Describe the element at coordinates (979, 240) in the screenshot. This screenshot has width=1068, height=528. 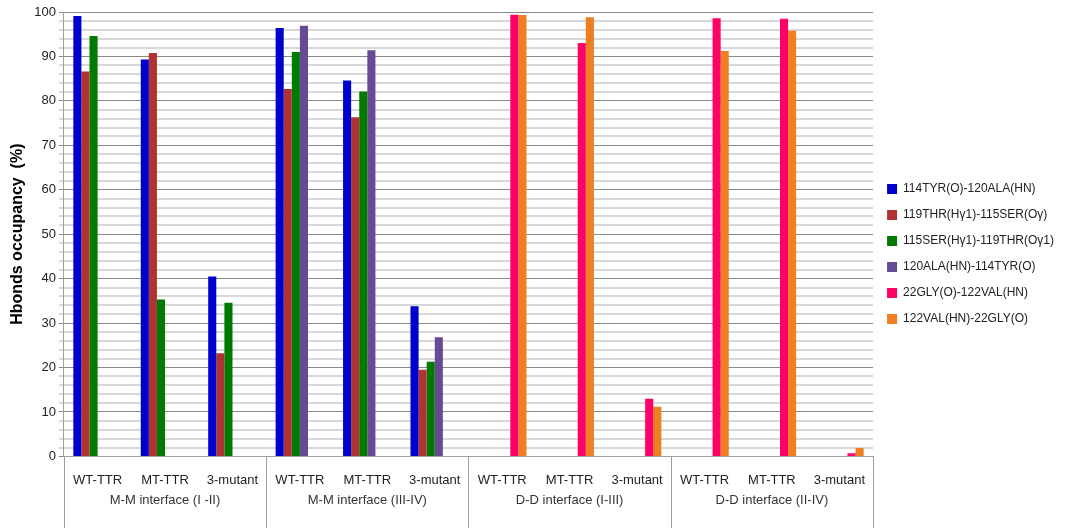
I see `legend-label: 115SER(Hγ1)-119THR(Oγ1)` at that location.